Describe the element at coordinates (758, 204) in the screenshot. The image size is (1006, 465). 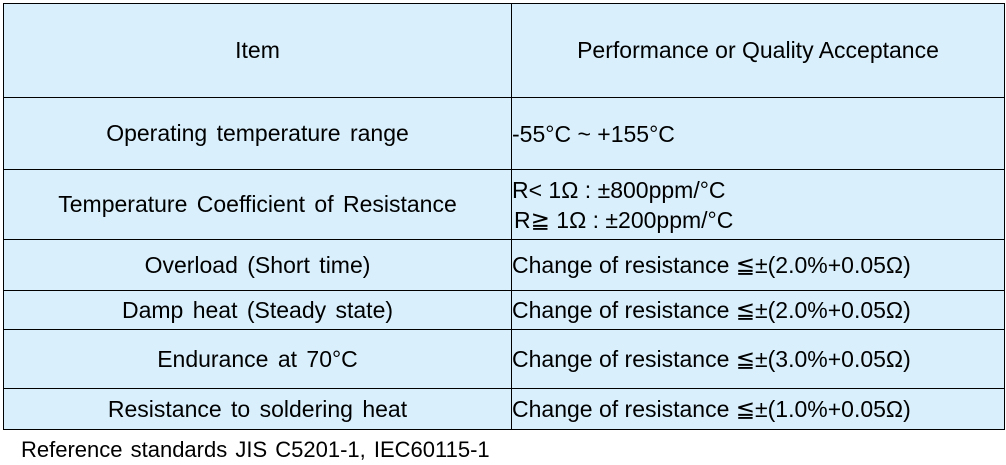
I see `row-performance: R< 1Ω : ±800ppm/°C R≧ 1Ω : ±200ppm/°C` at that location.